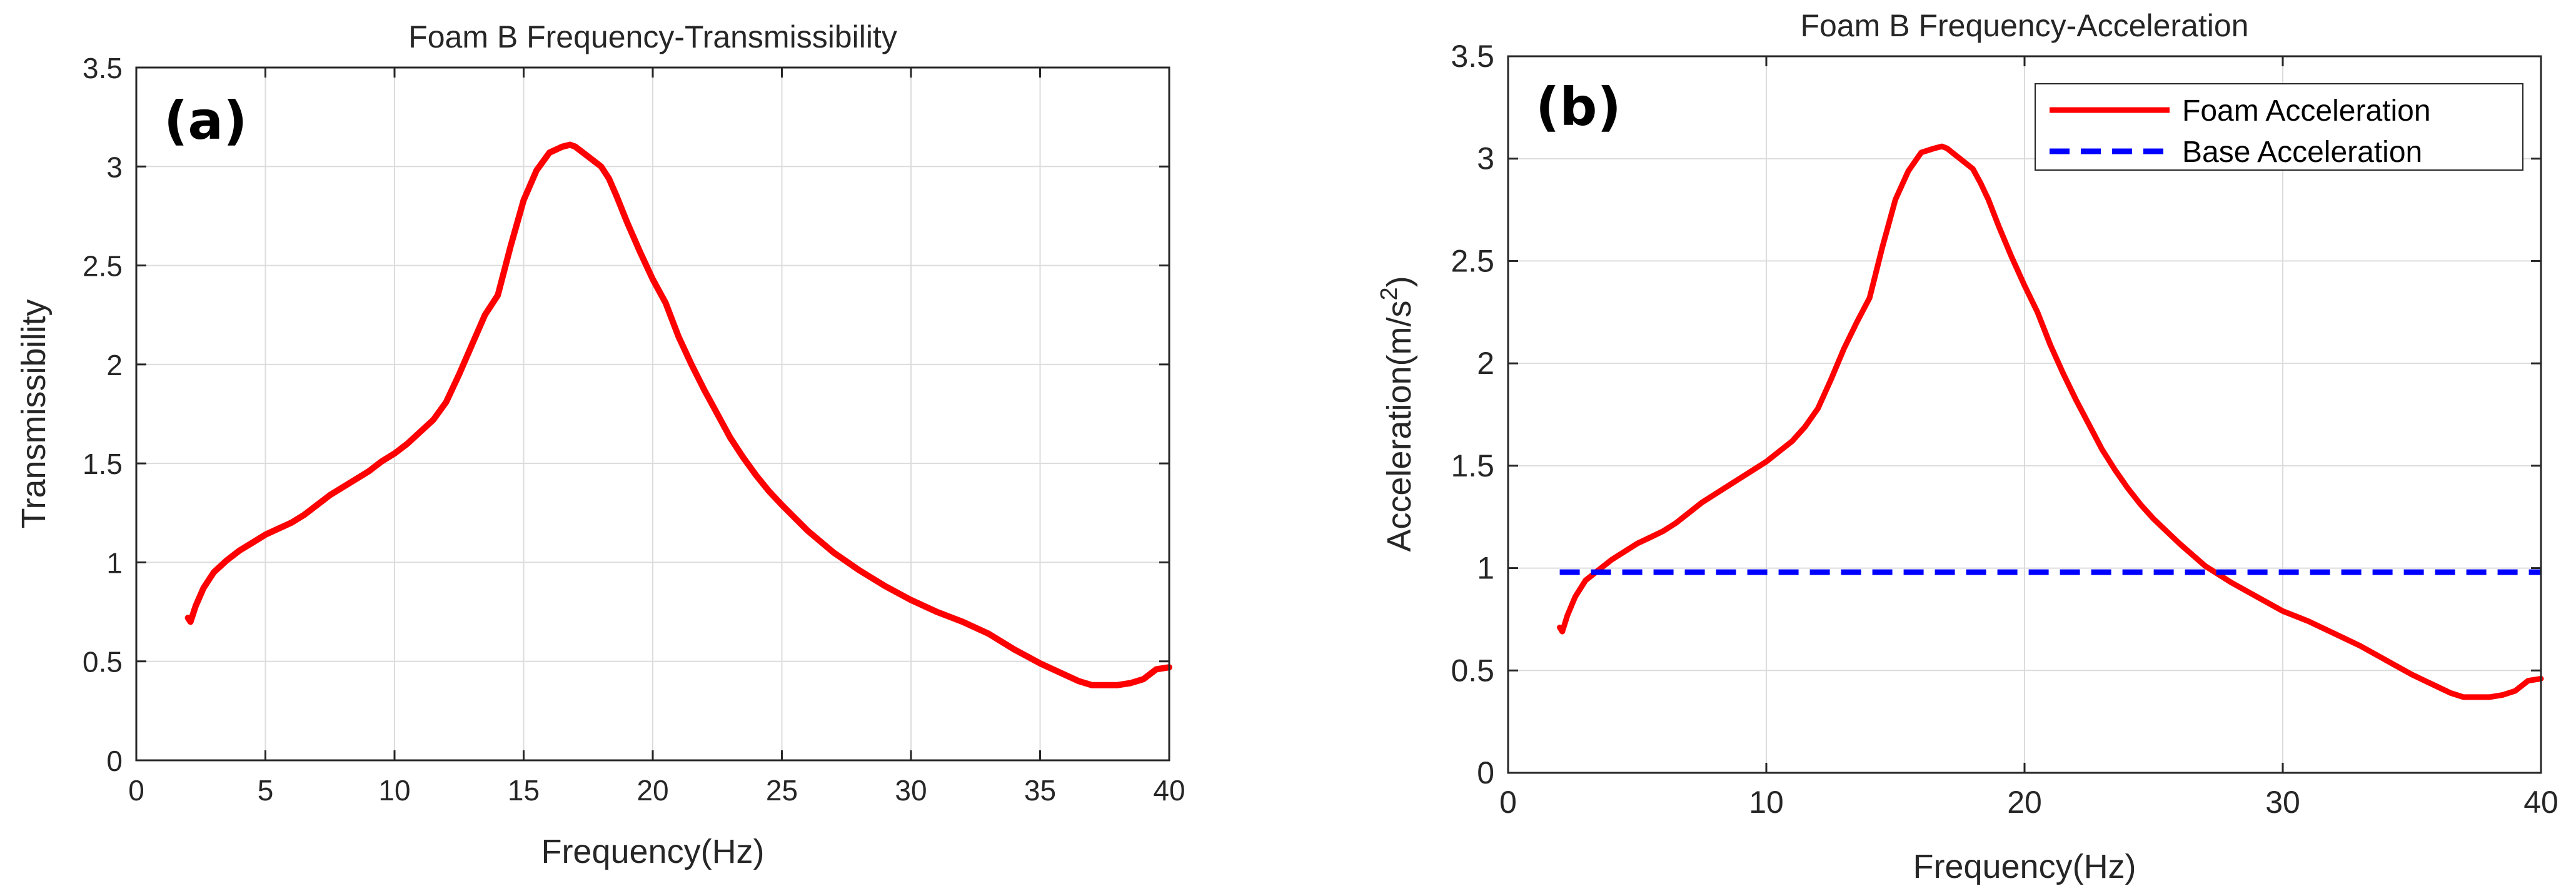 This screenshot has width=2576, height=891. I want to click on legend: Foam Acceleration Base Acceleration, so click(2279, 127).